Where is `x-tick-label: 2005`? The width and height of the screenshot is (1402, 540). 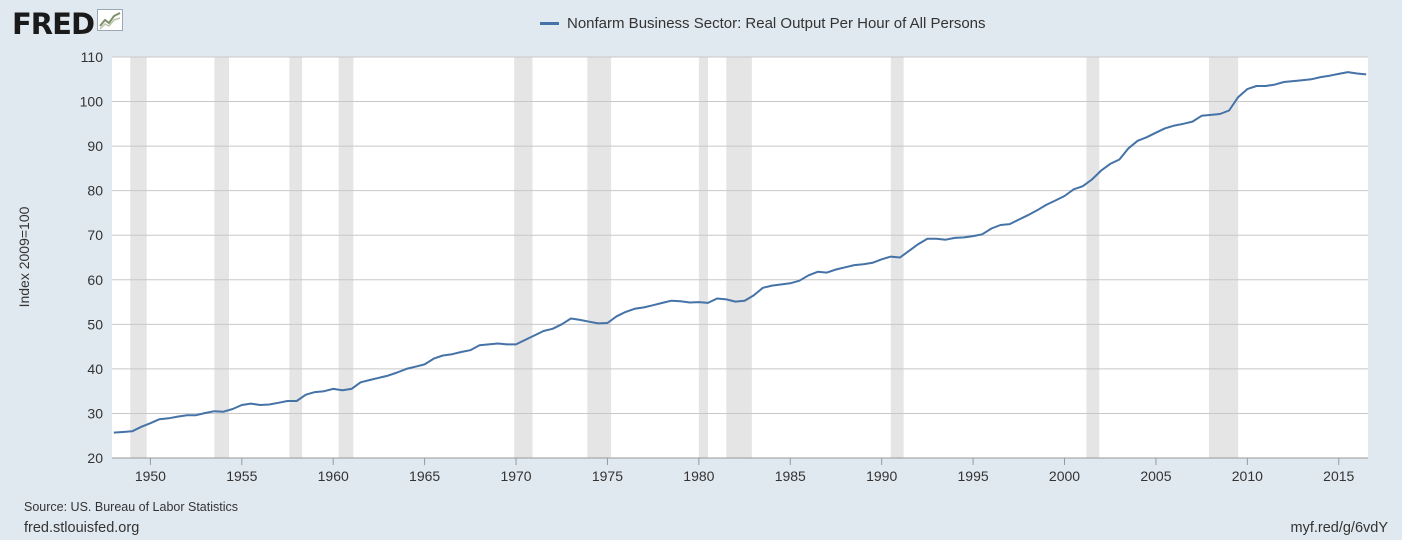 x-tick-label: 2005 is located at coordinates (1155, 476).